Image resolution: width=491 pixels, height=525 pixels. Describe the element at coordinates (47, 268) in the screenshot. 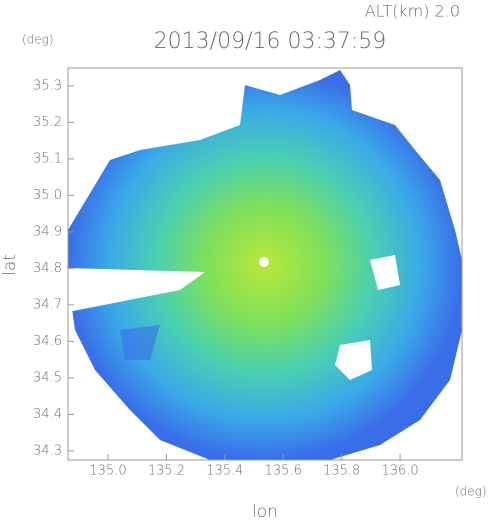

I see `y-tick-label: 34.8` at that location.